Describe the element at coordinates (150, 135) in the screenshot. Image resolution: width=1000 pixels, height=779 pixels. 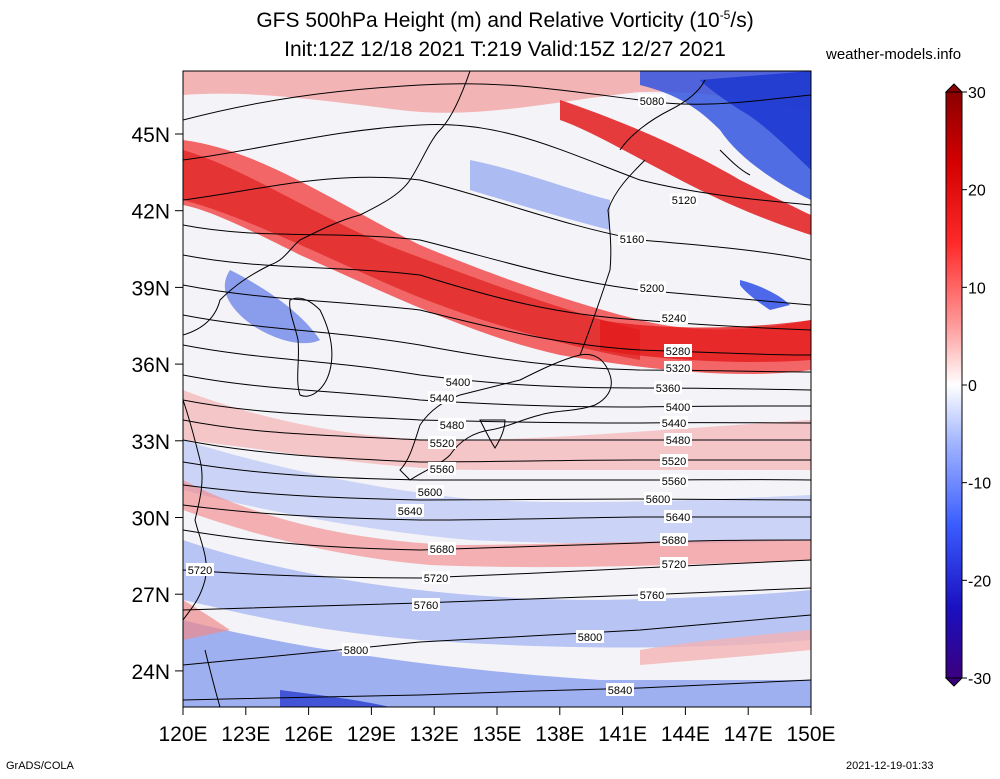
I see `lat-label: 45N` at that location.